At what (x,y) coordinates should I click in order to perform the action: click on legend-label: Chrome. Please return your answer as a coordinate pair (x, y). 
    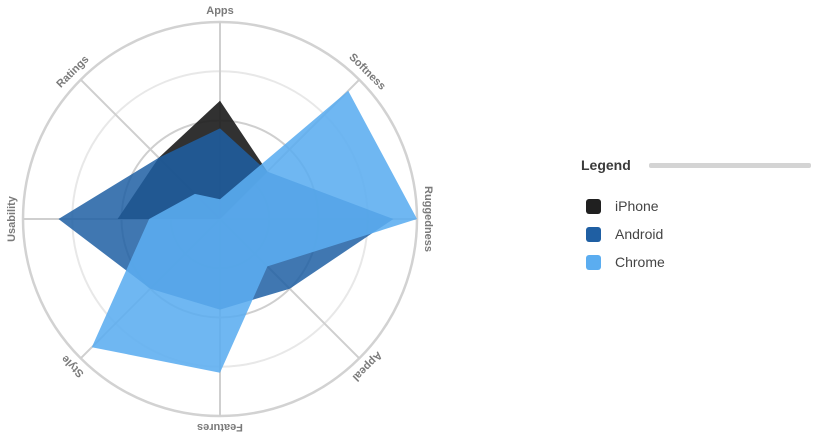
    Looking at the image, I should click on (640, 262).